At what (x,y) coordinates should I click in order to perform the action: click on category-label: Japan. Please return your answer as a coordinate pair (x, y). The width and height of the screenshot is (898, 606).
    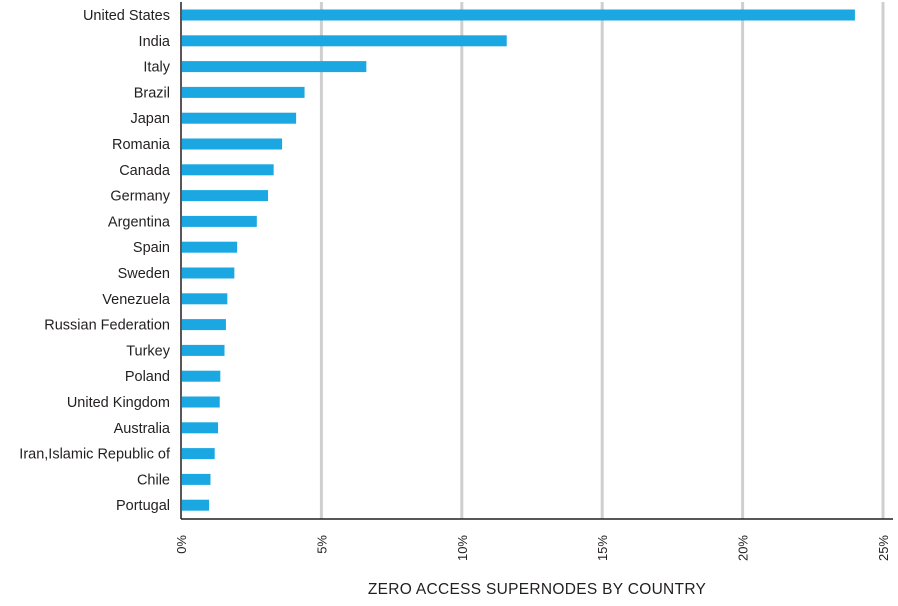
    Looking at the image, I should click on (150, 119).